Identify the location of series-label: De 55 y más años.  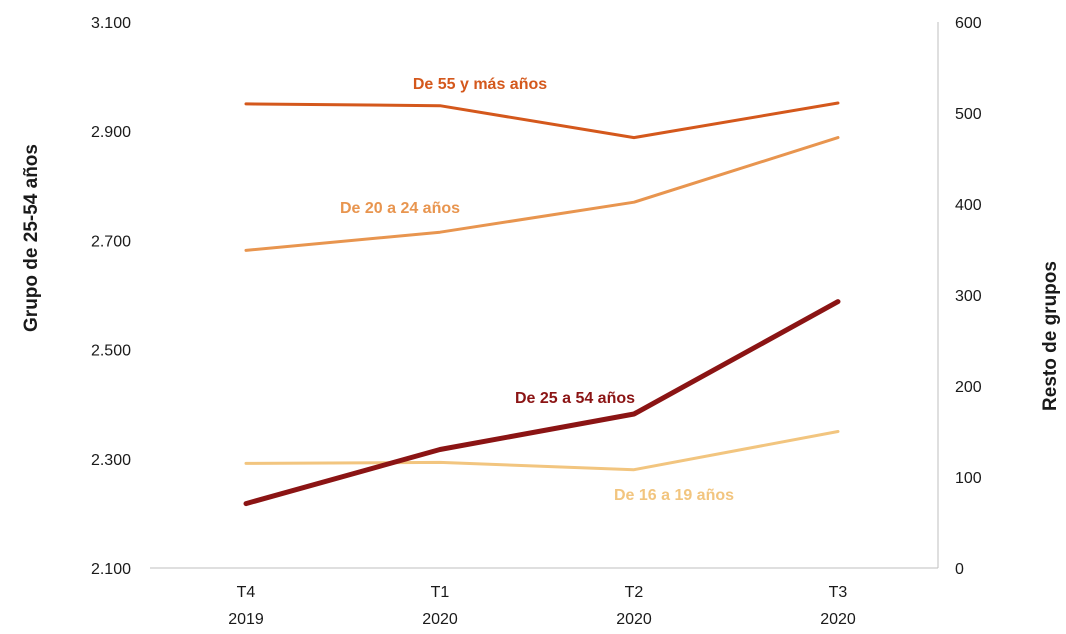
(480, 84).